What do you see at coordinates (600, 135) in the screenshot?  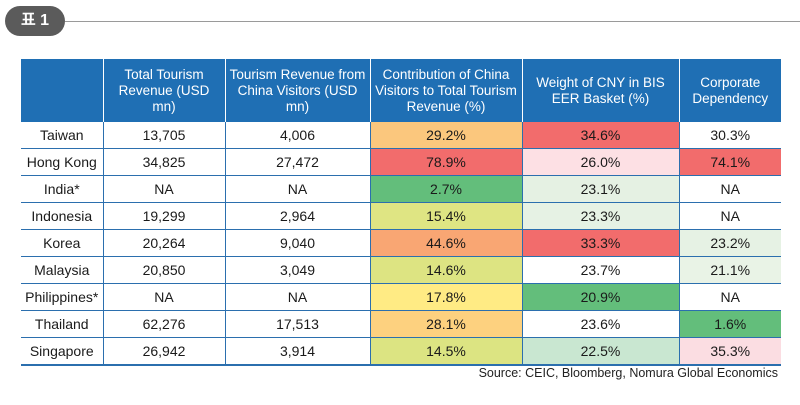 I see `cell-weight: 34.6%` at bounding box center [600, 135].